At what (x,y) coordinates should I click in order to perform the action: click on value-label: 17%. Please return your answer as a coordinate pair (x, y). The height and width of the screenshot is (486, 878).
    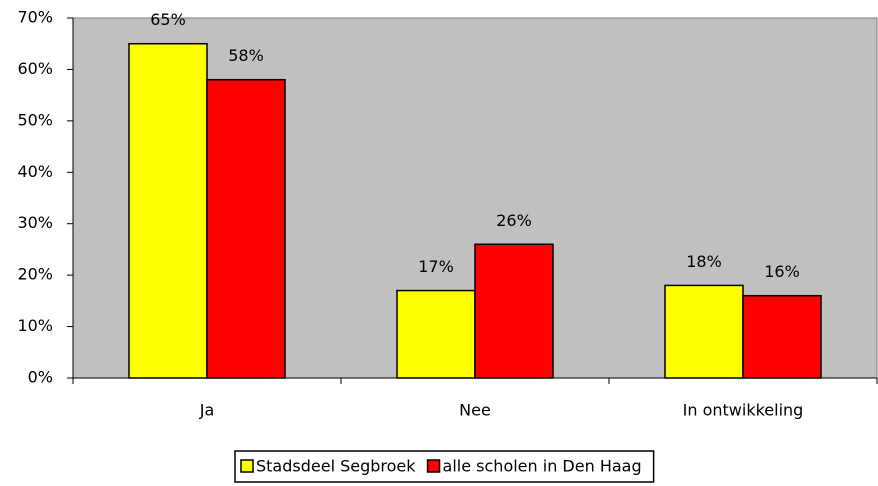
    Looking at the image, I should click on (436, 266).